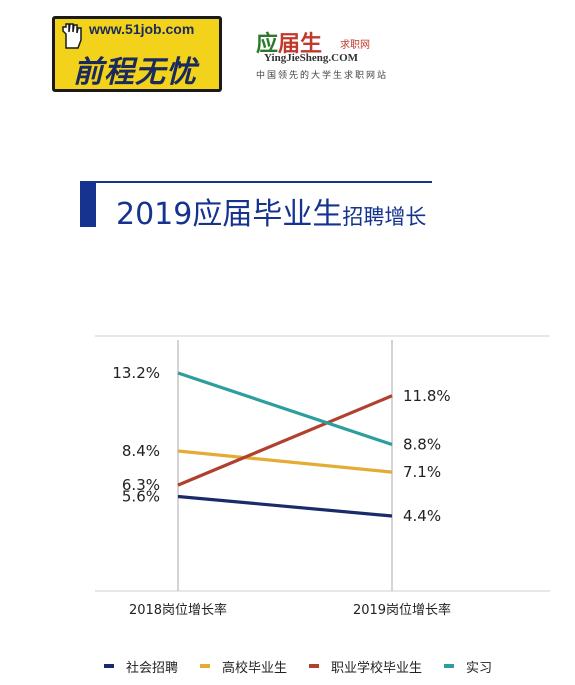 This screenshot has height=685, width=575. I want to click on title-bottom-rule, so click(88, 226).